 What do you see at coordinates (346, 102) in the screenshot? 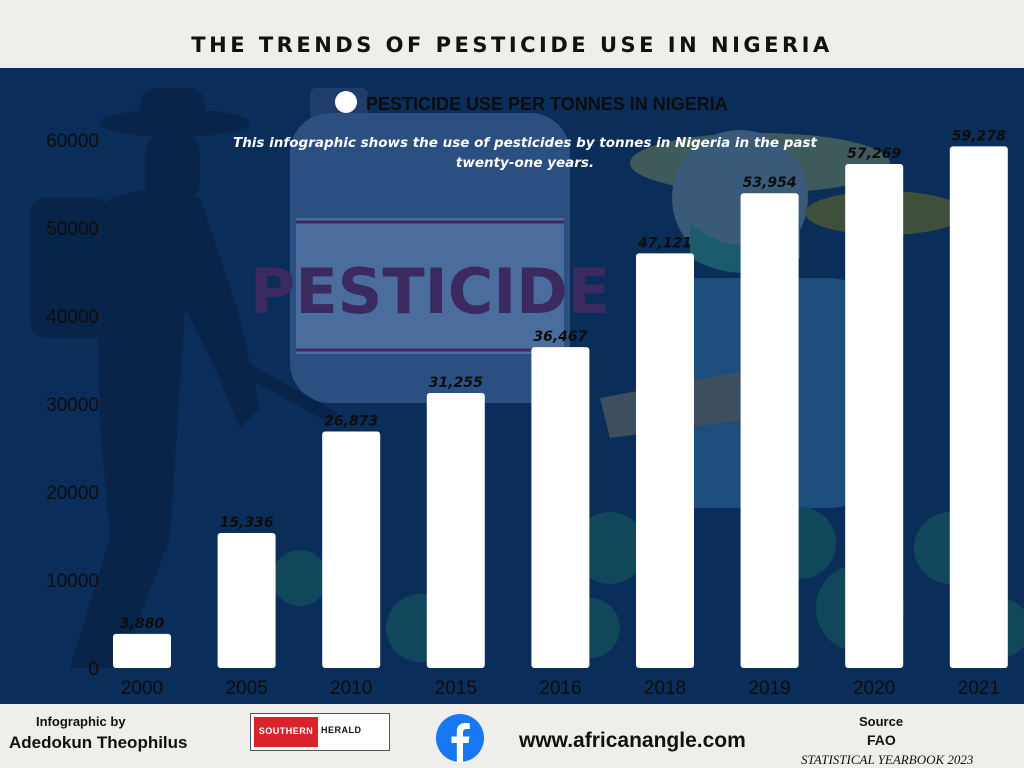
I see `legend-marker` at bounding box center [346, 102].